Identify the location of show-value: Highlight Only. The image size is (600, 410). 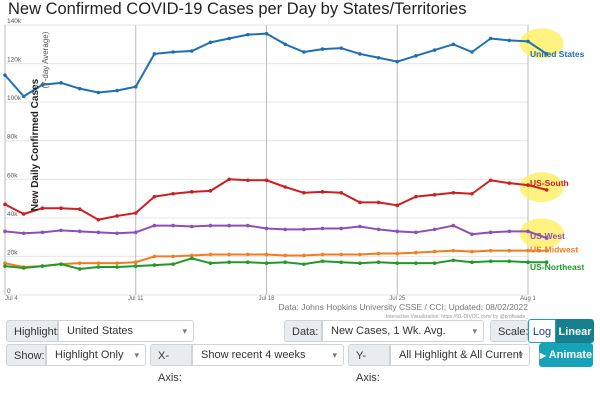
(89, 355).